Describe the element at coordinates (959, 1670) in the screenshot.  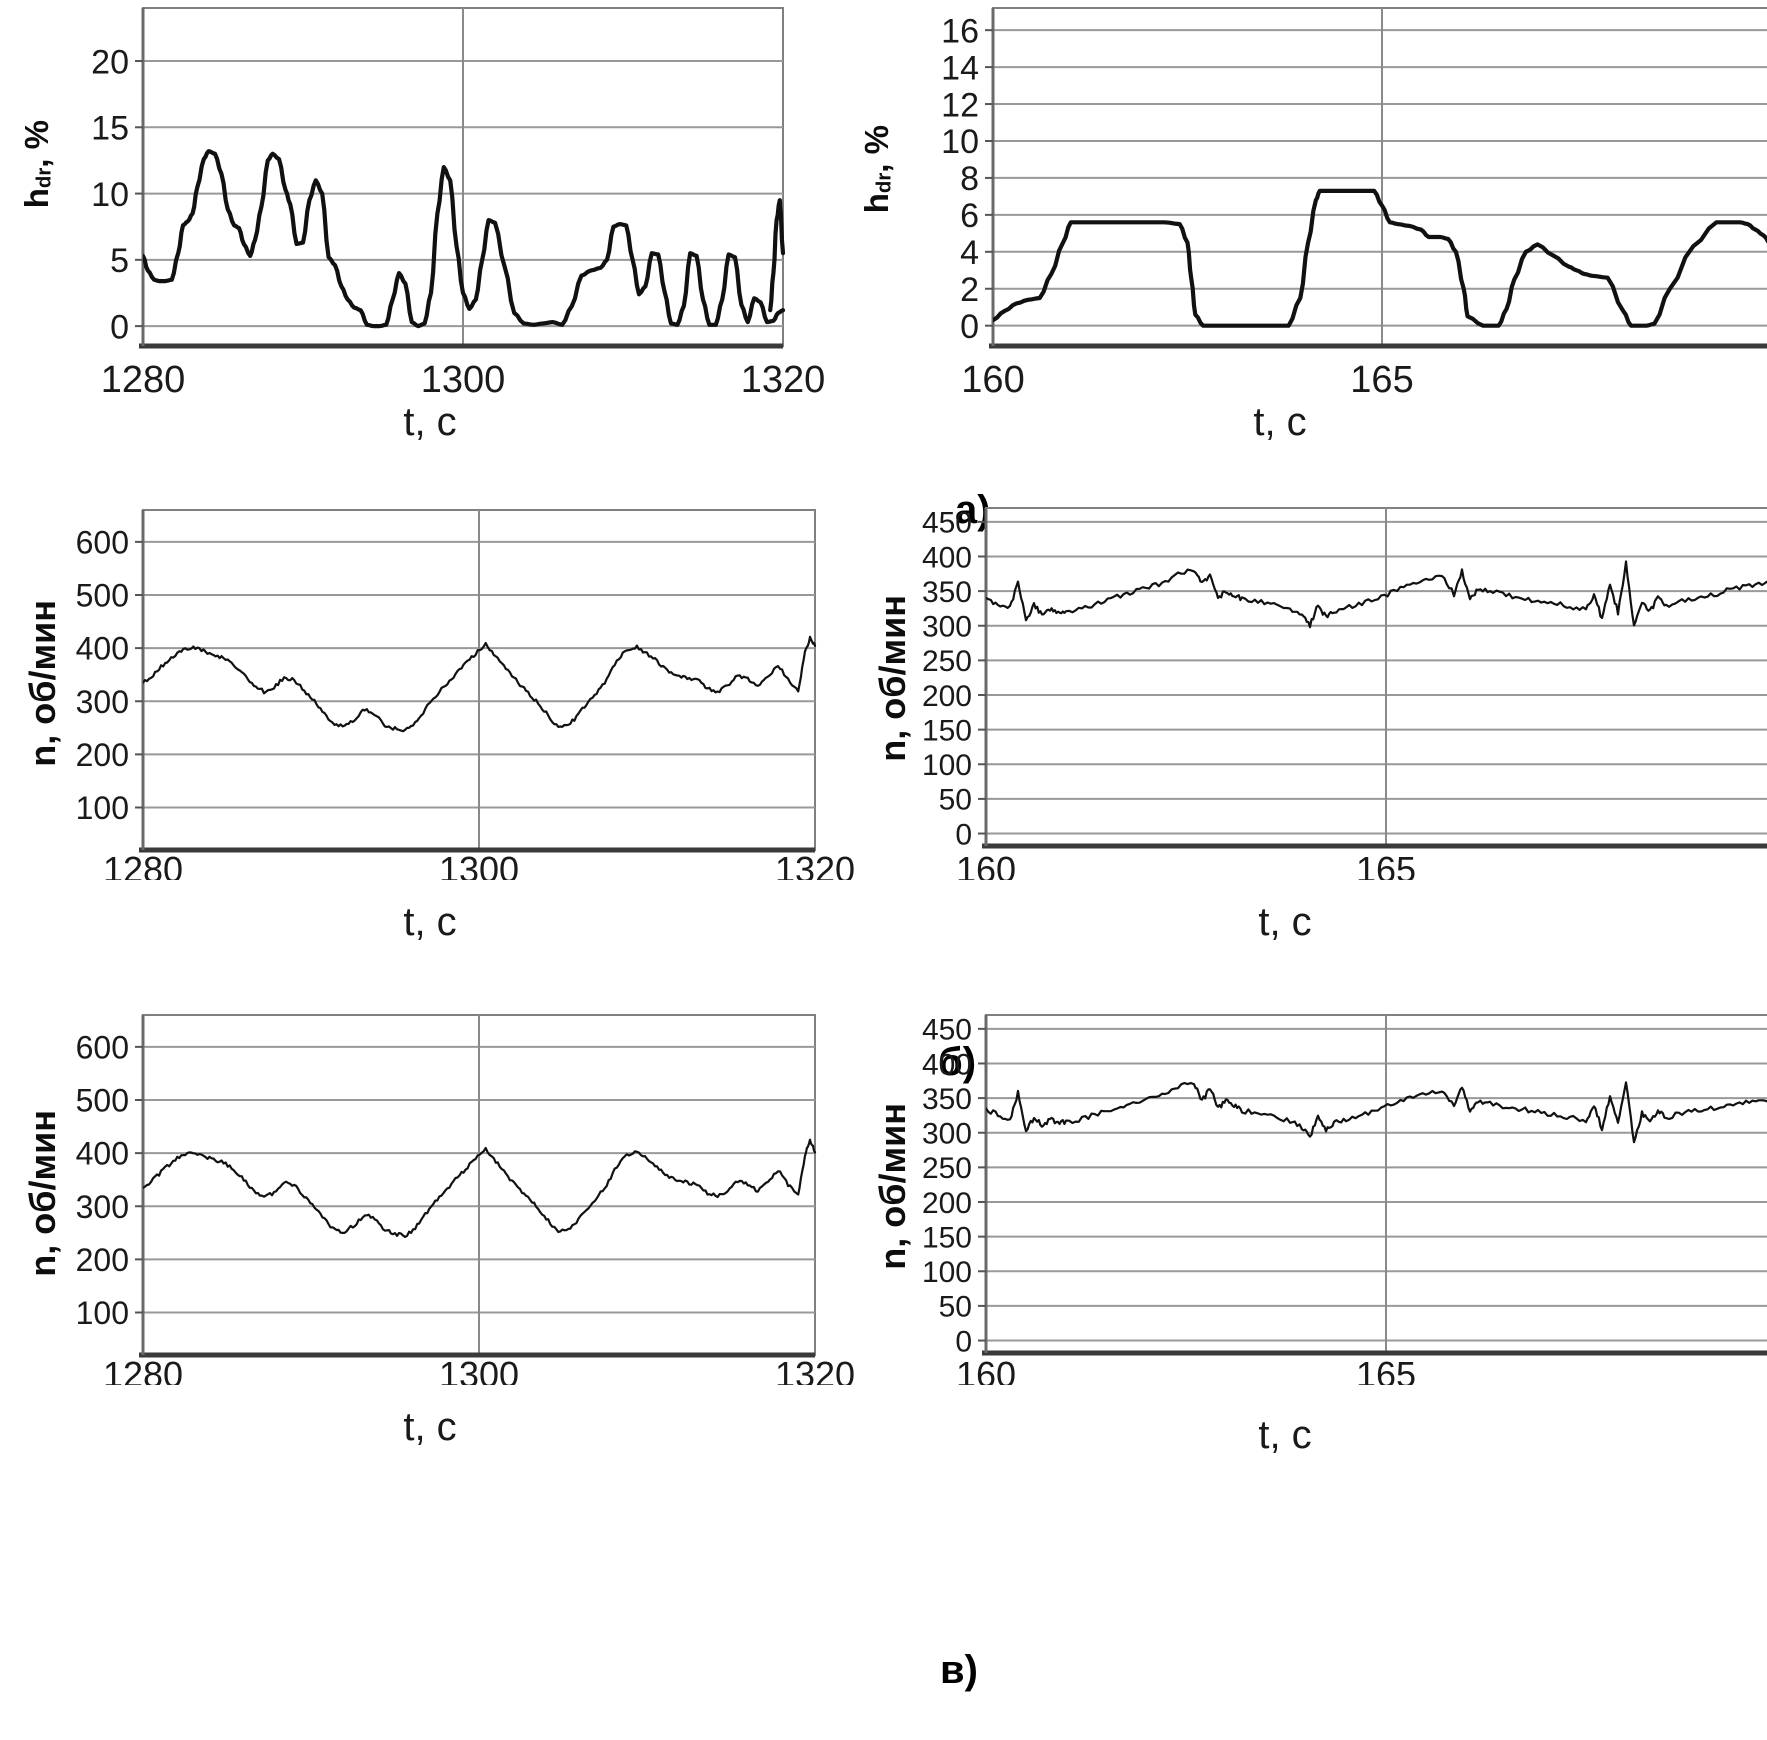
I see `panel-letter-v: в)` at that location.